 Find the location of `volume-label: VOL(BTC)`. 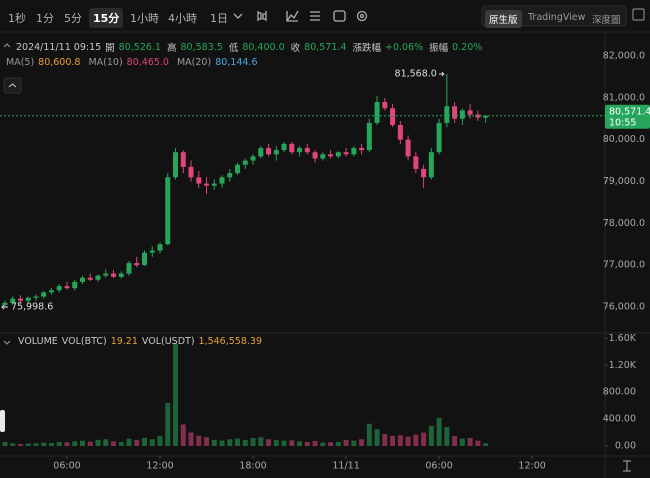

volume-label: VOL(BTC) is located at coordinates (84, 341).